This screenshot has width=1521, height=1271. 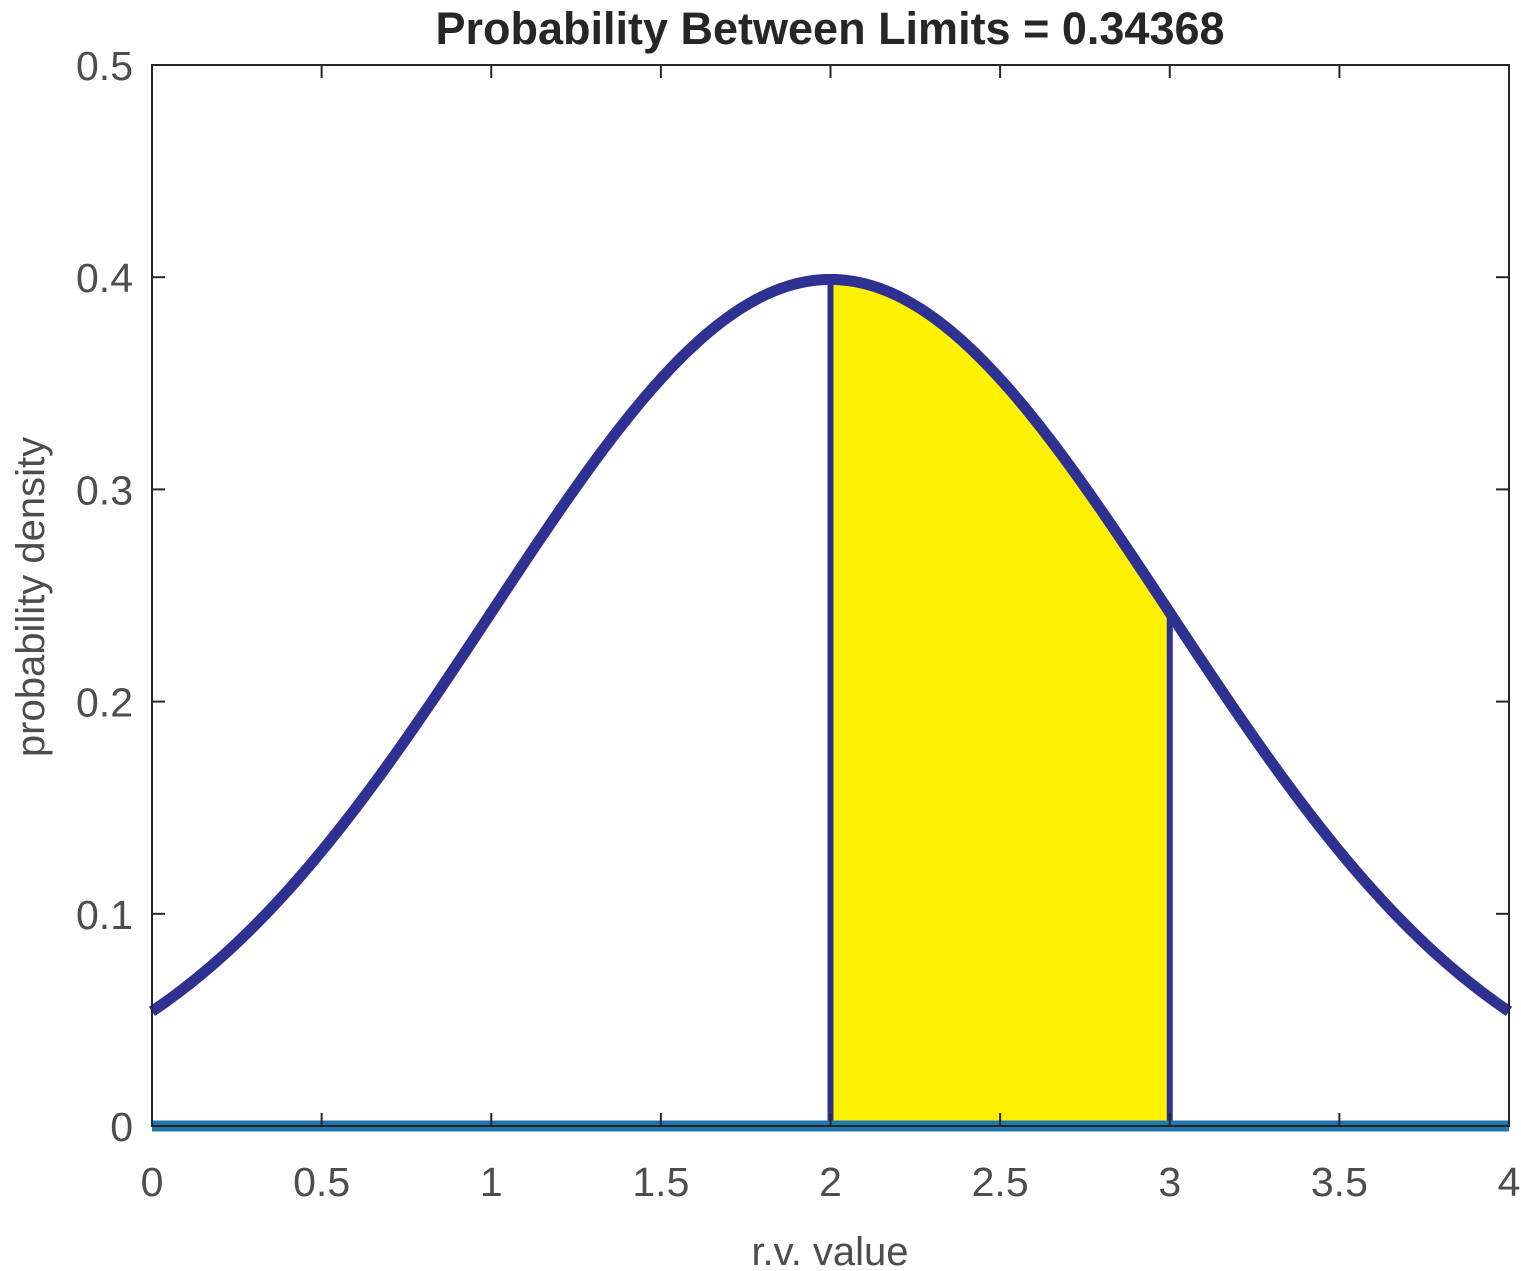 I want to click on y-tick-label: 0.1, so click(x=104, y=915).